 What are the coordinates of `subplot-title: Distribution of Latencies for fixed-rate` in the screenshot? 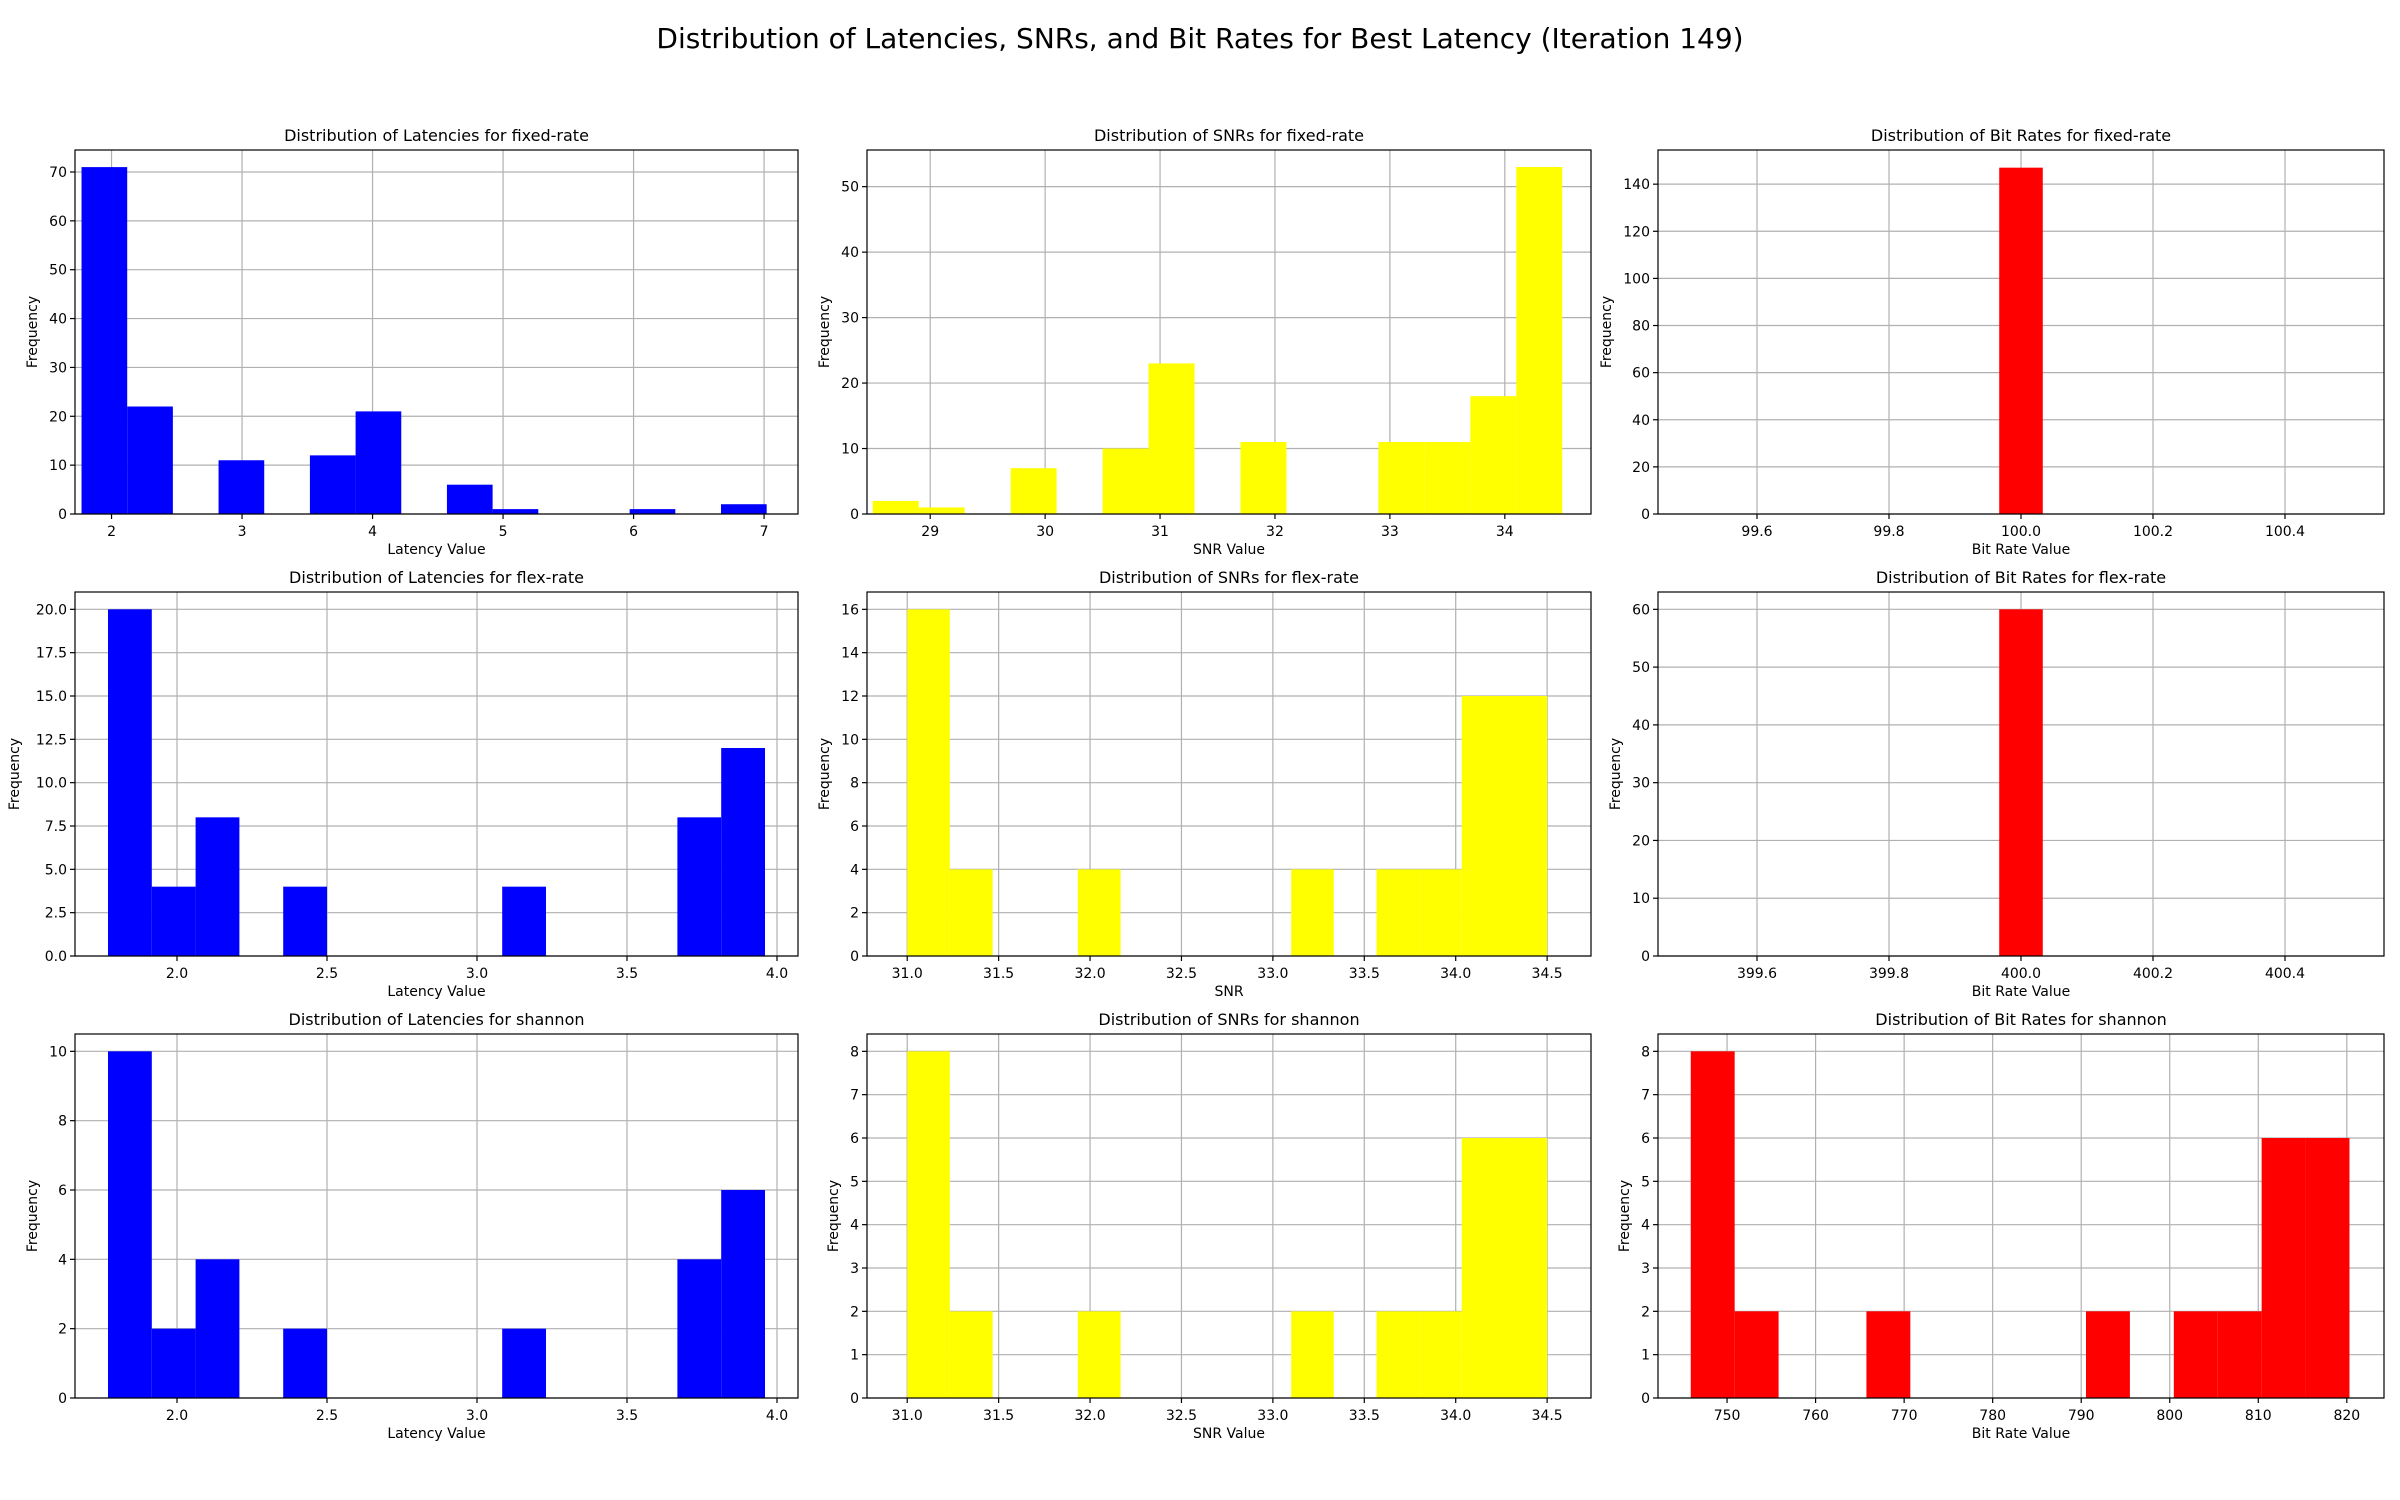 It's located at (436, 135).